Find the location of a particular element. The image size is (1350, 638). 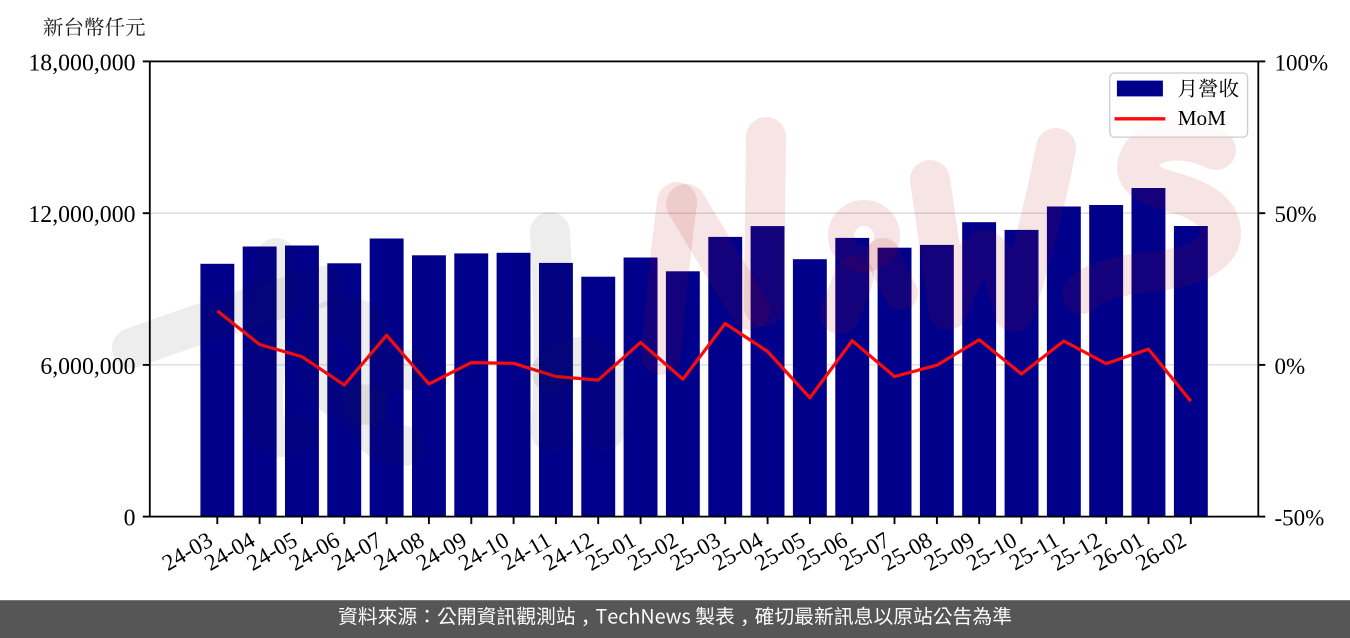

svg-text: 0% is located at coordinates (1290, 366).